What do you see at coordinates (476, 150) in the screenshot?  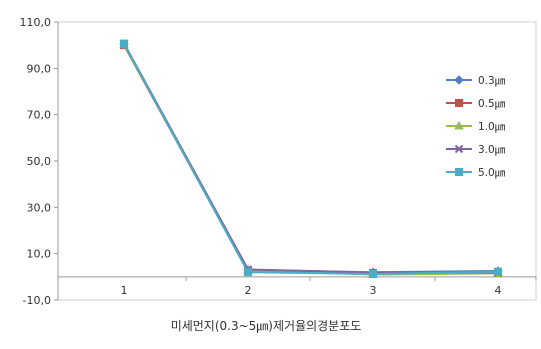 I see `legend-item: 3.0㎛` at bounding box center [476, 150].